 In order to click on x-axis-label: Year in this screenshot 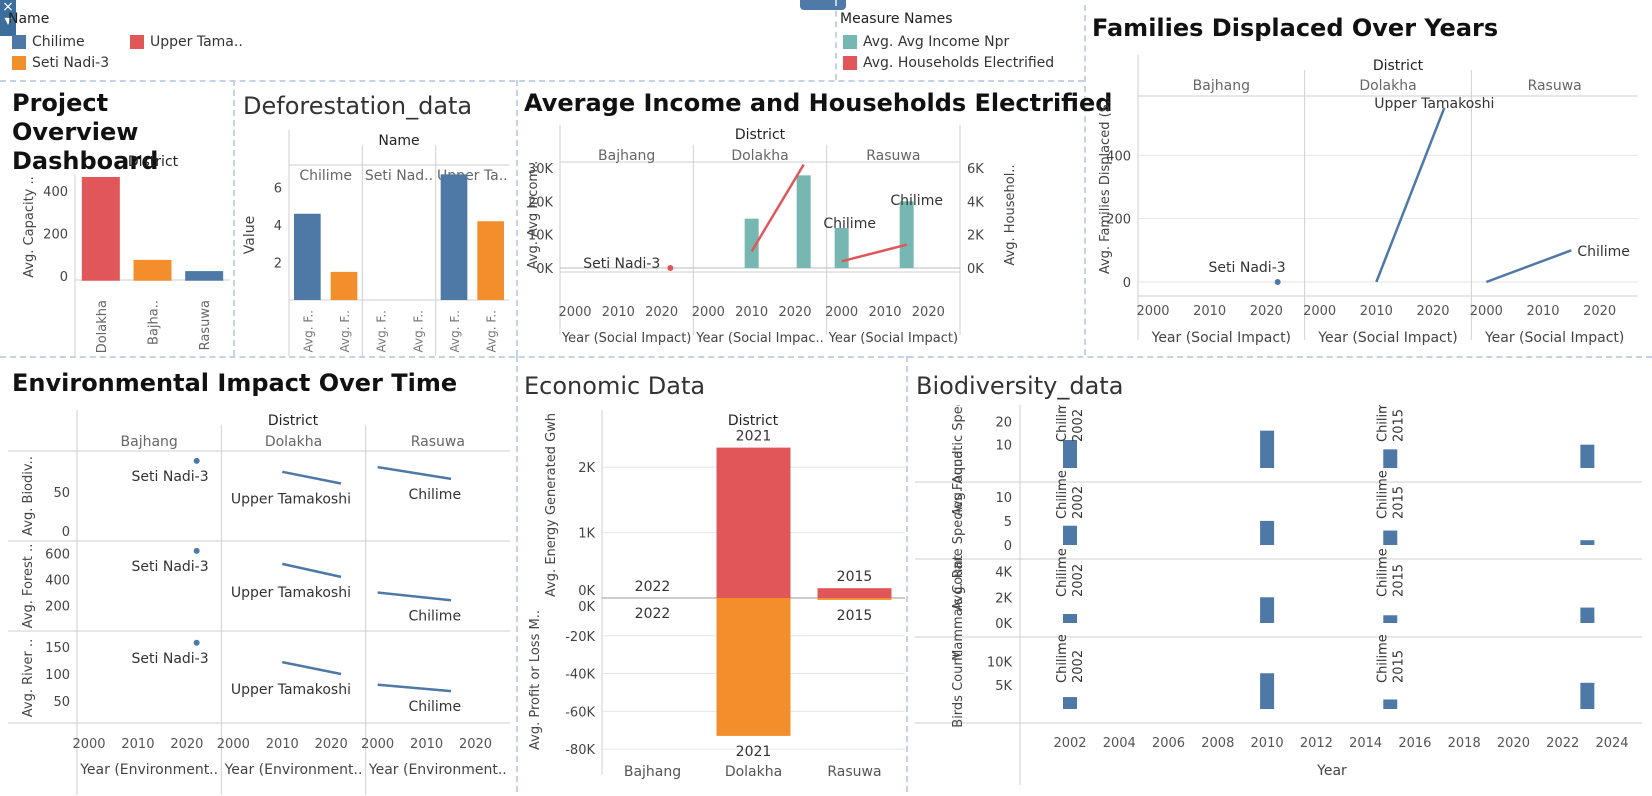, I will do `click(1331, 771)`.